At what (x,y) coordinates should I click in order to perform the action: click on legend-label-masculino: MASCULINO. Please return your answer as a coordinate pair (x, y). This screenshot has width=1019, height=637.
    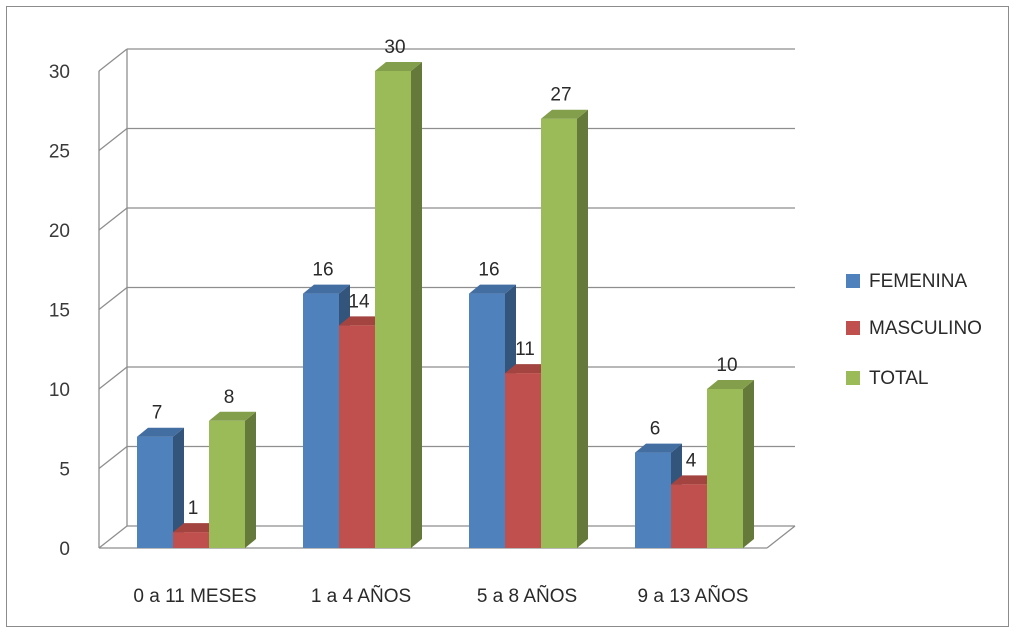
    Looking at the image, I should click on (925, 328).